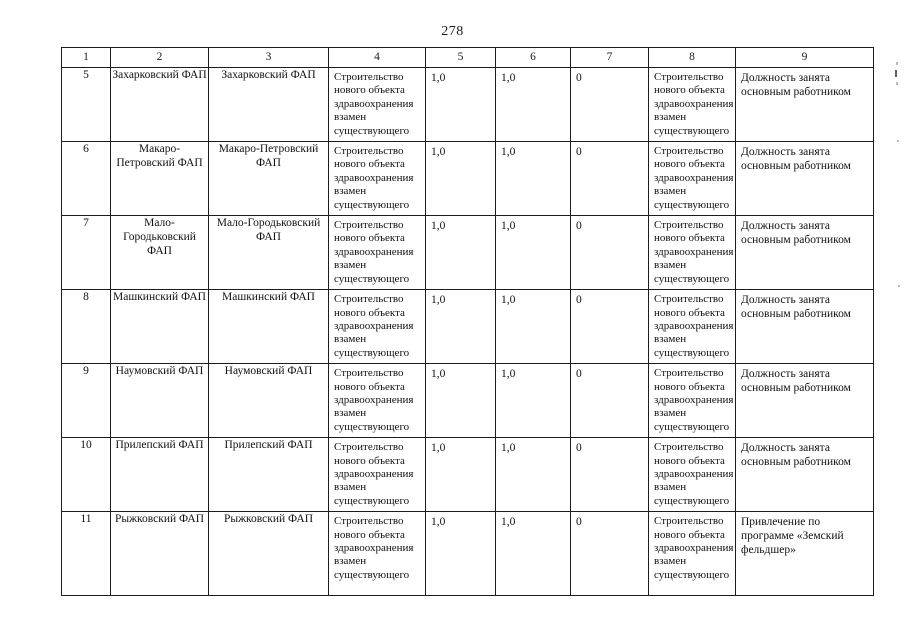 The image size is (905, 640). Describe the element at coordinates (86, 179) in the screenshot. I see `row-index: 6` at that location.